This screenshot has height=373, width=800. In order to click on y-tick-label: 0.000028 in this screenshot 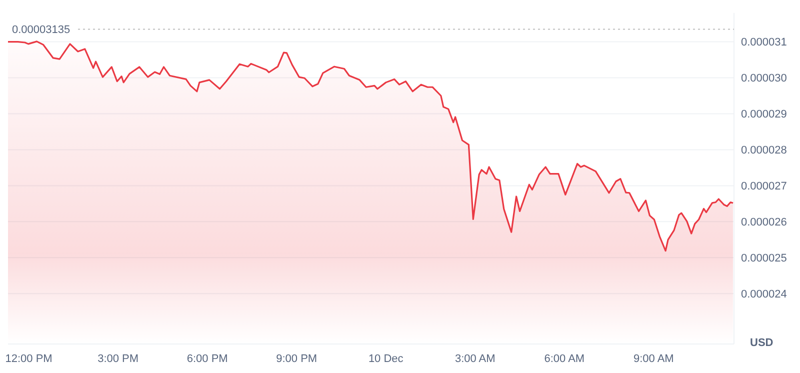, I will do `click(764, 150)`.